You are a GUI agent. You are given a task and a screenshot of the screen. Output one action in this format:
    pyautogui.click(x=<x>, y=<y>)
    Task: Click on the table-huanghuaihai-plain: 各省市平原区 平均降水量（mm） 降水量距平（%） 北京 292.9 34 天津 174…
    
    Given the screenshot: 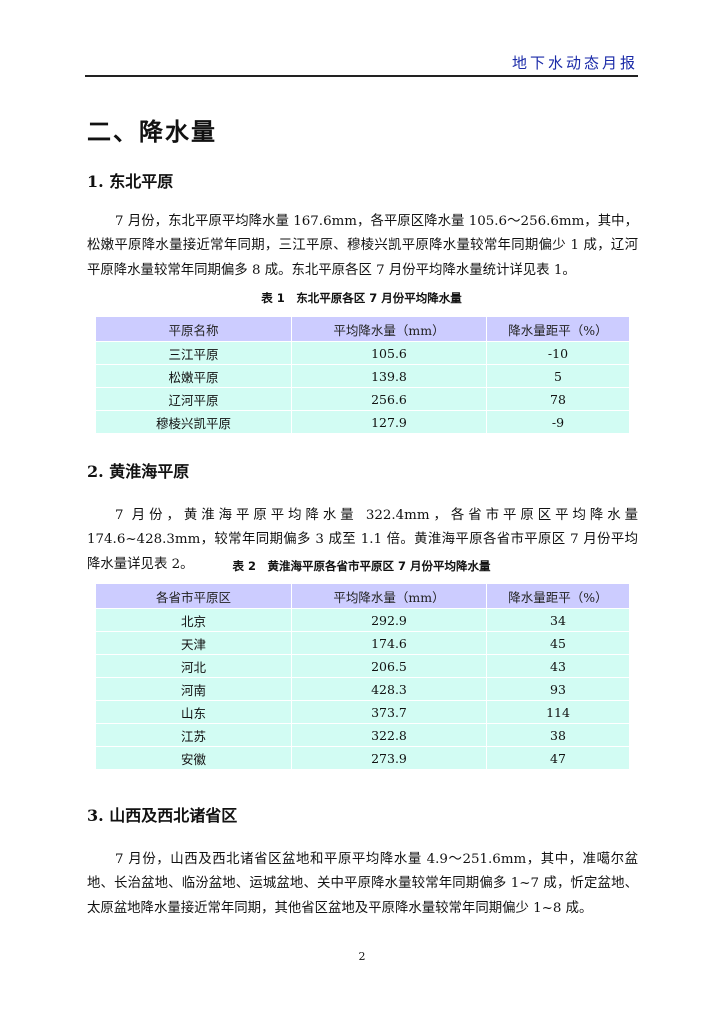 What is the action you would take?
    pyautogui.click(x=362, y=676)
    